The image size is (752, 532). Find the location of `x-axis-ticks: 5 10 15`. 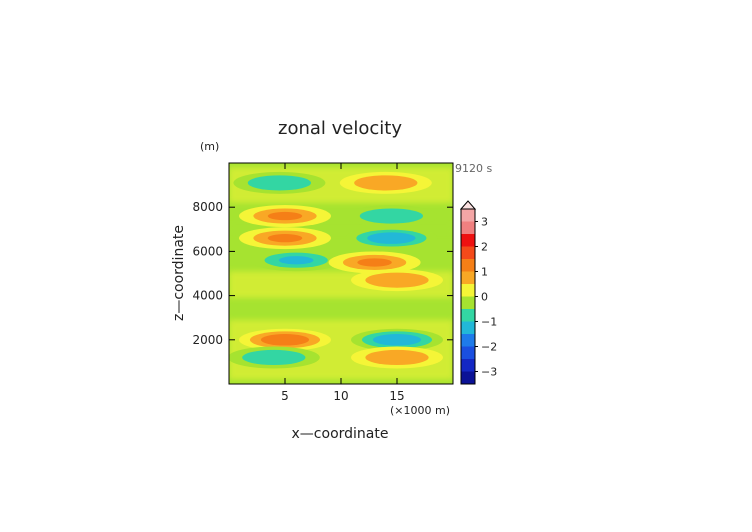

x-axis-ticks: 5 10 15 is located at coordinates (343, 283).